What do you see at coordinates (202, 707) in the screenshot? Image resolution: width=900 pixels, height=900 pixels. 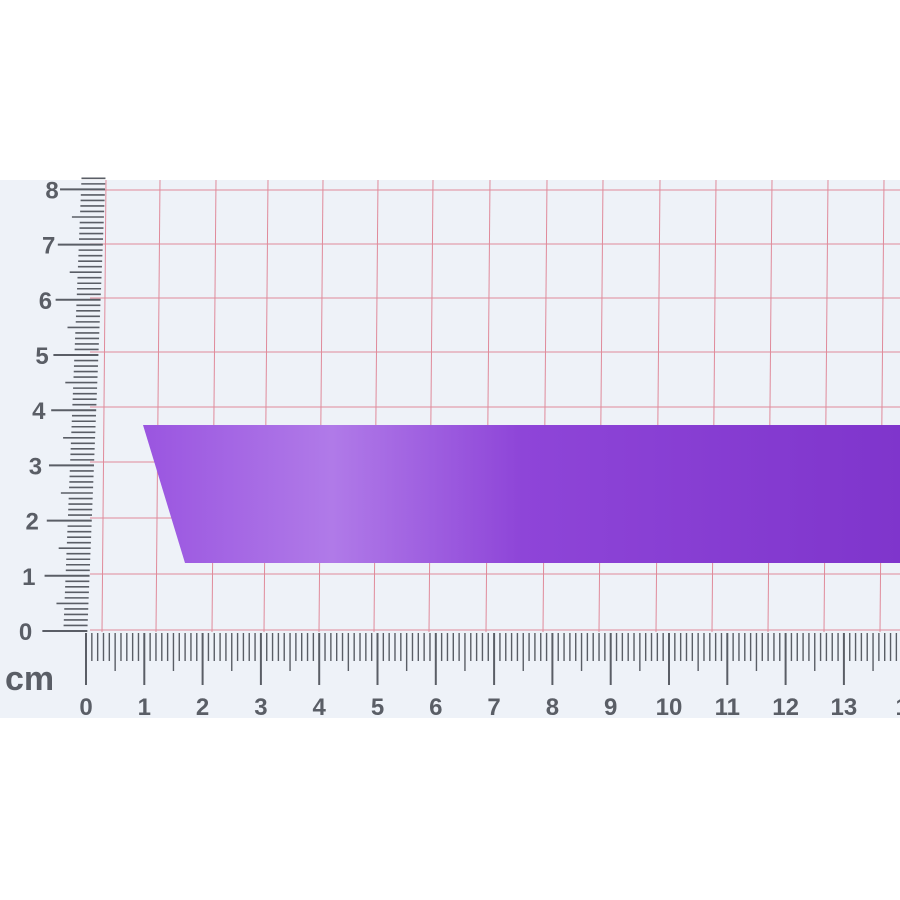 I see `x-axis-label: 2` at bounding box center [202, 707].